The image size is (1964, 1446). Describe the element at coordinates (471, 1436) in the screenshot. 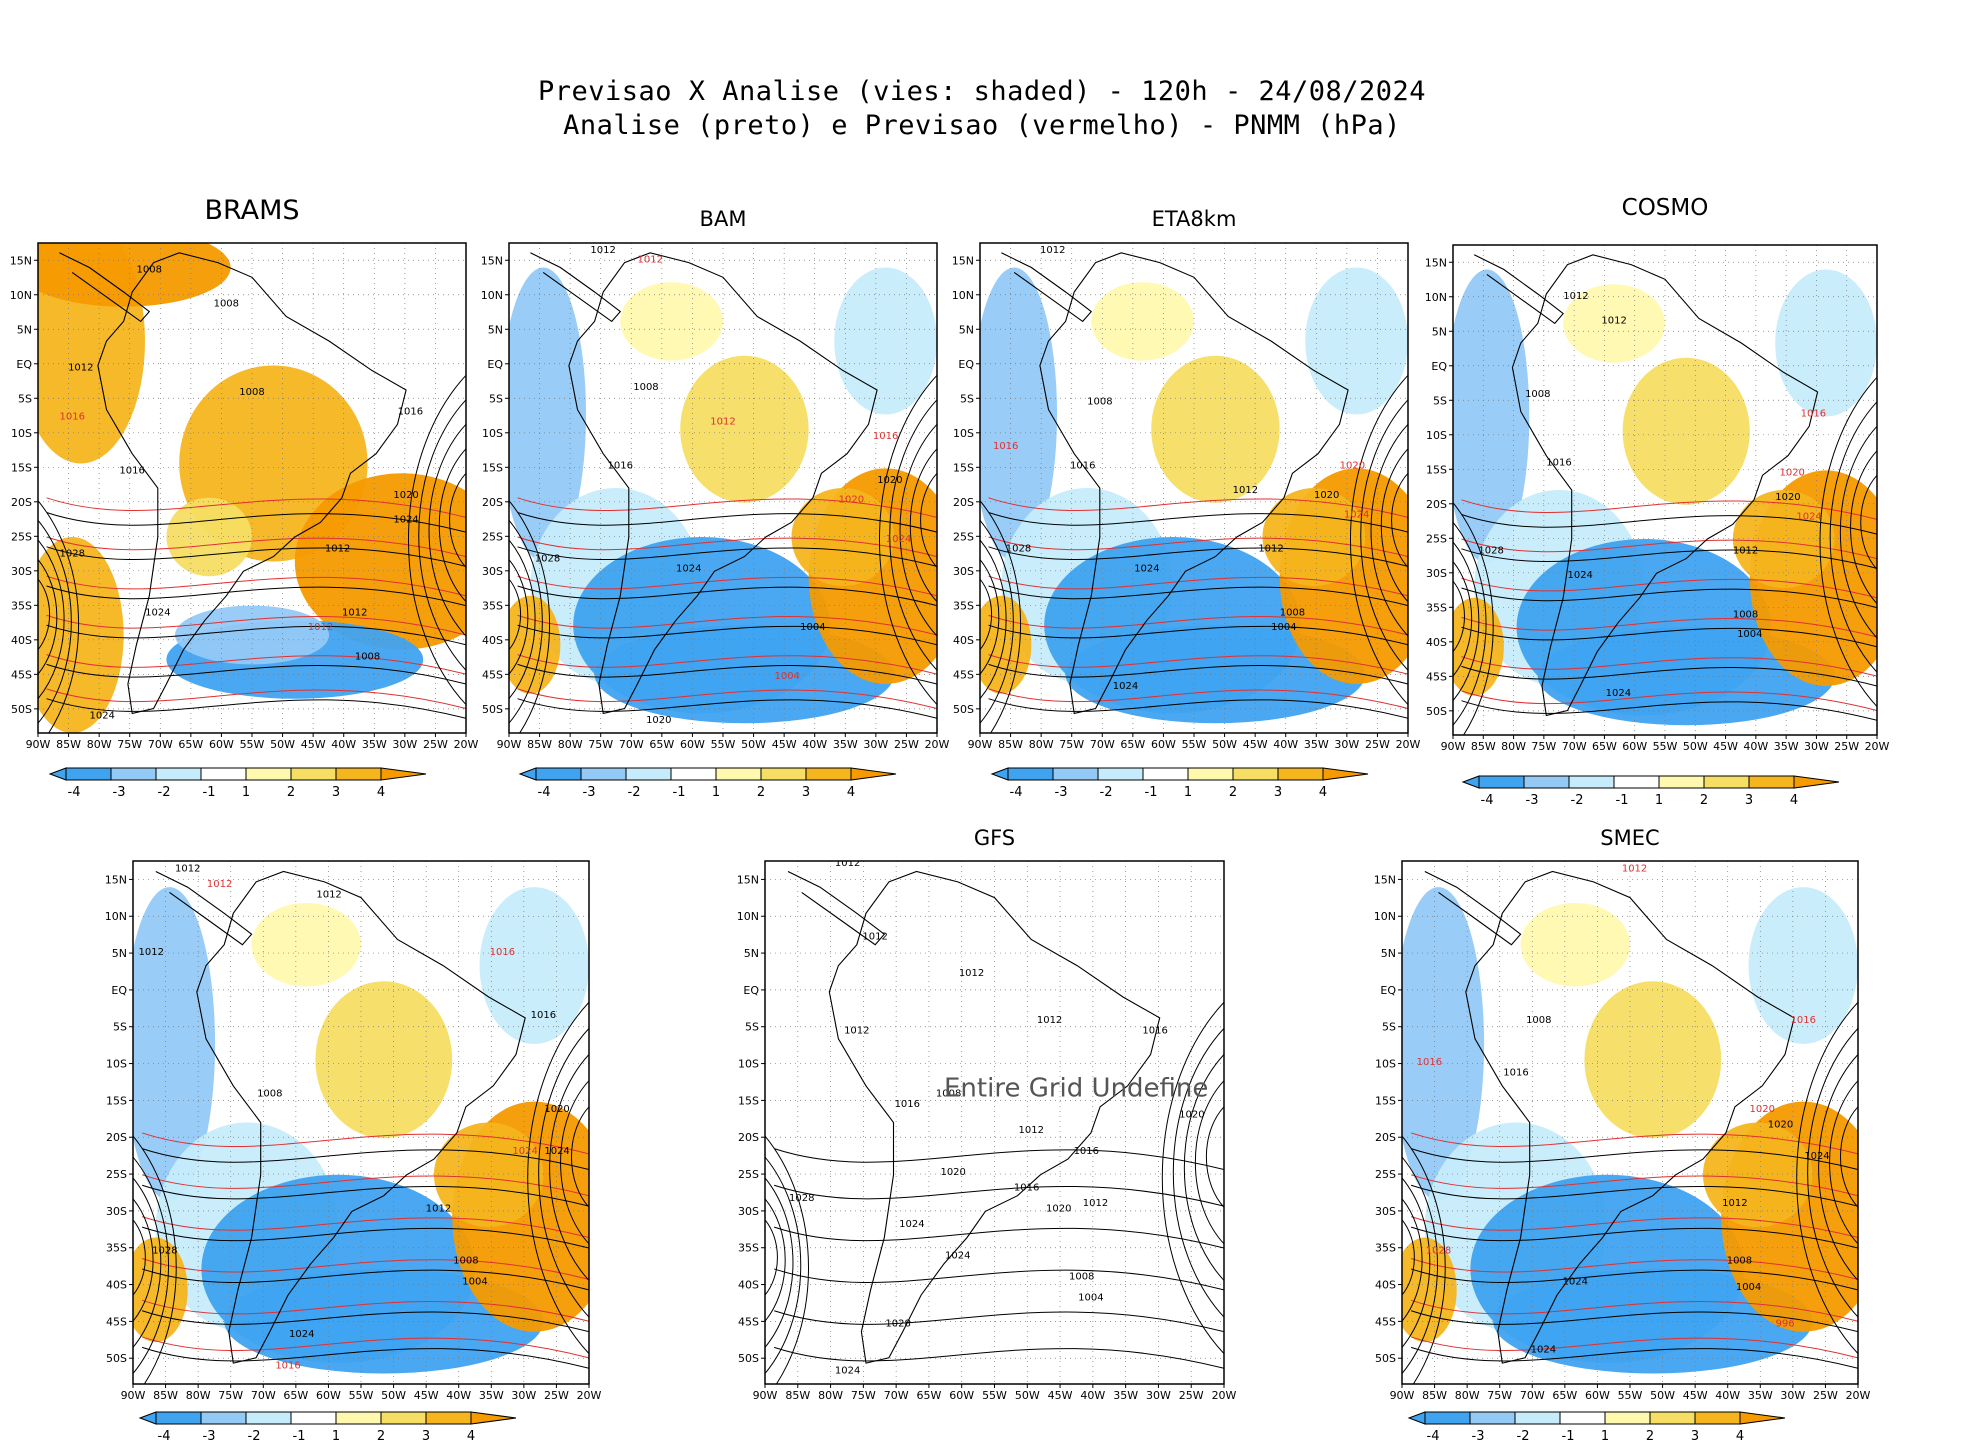

I see `colorbar-label: 4` at that location.